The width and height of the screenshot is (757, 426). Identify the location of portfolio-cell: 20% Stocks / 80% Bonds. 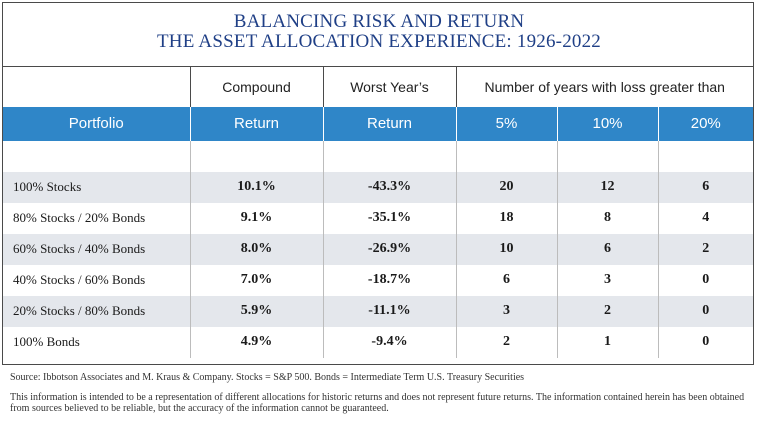
(96, 311).